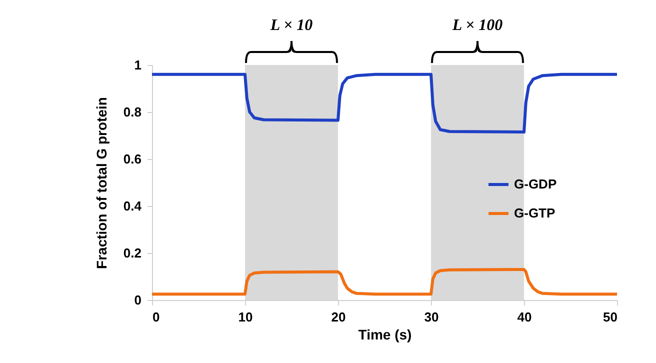  Describe the element at coordinates (132, 159) in the screenshot. I see `y-tick-label: 0.6` at that location.